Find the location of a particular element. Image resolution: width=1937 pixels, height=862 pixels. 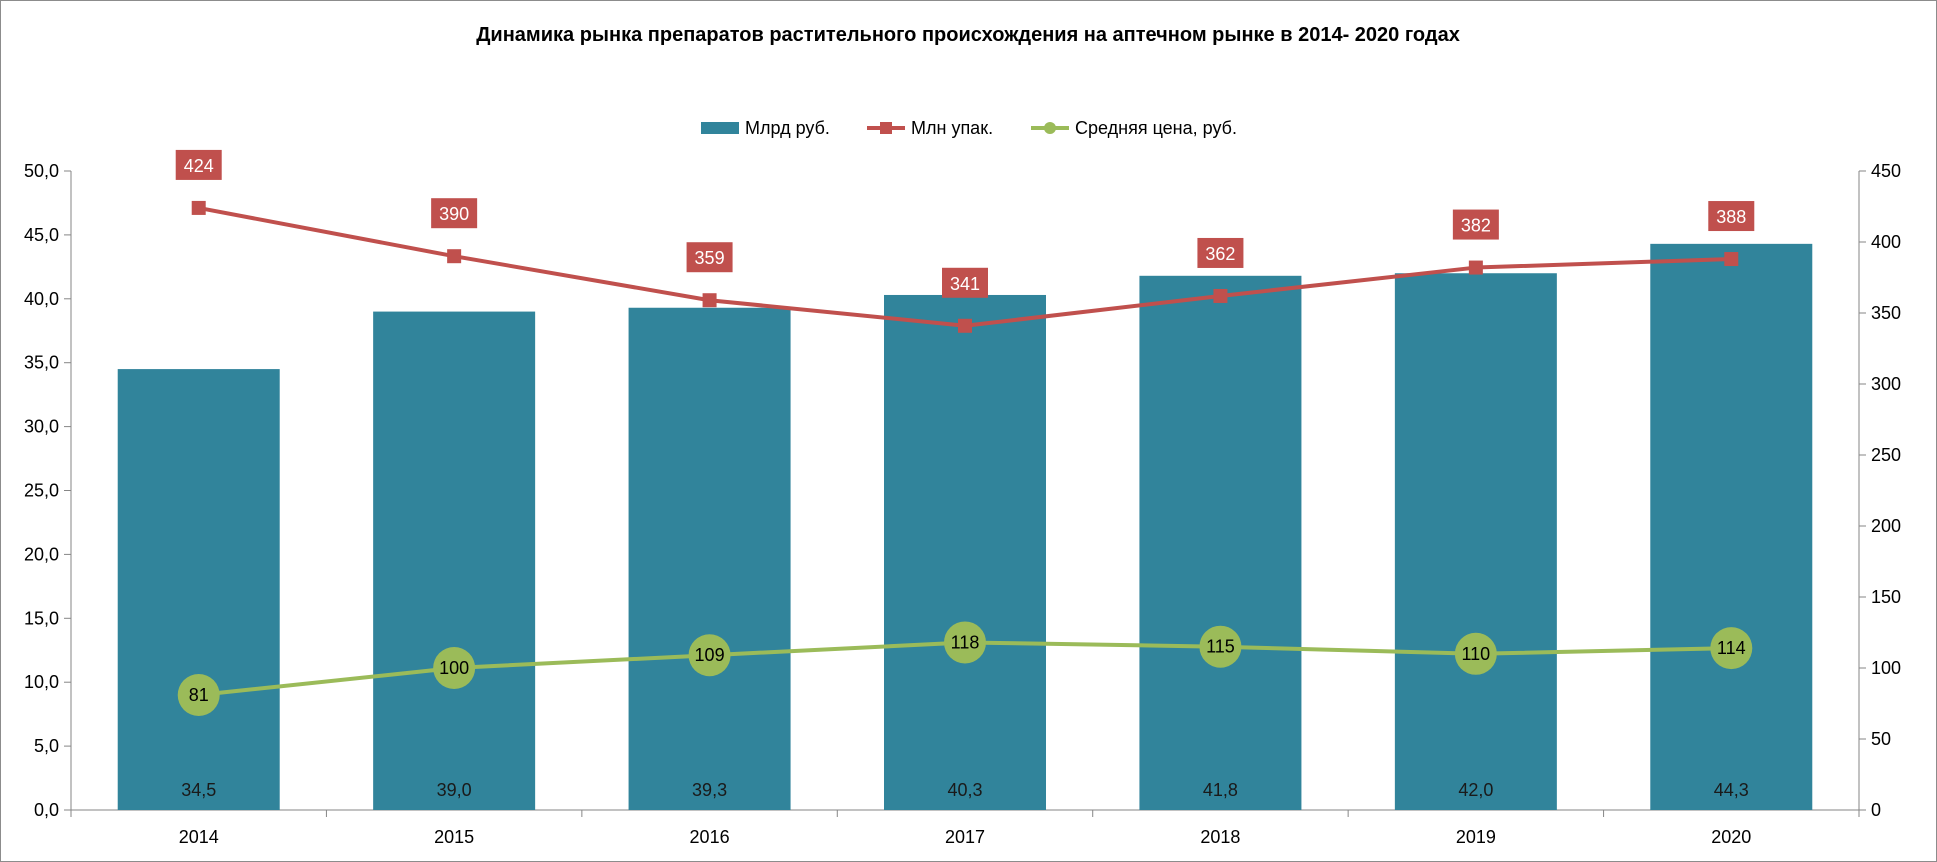

legend-label: Средняя цена, руб. is located at coordinates (1156, 128).